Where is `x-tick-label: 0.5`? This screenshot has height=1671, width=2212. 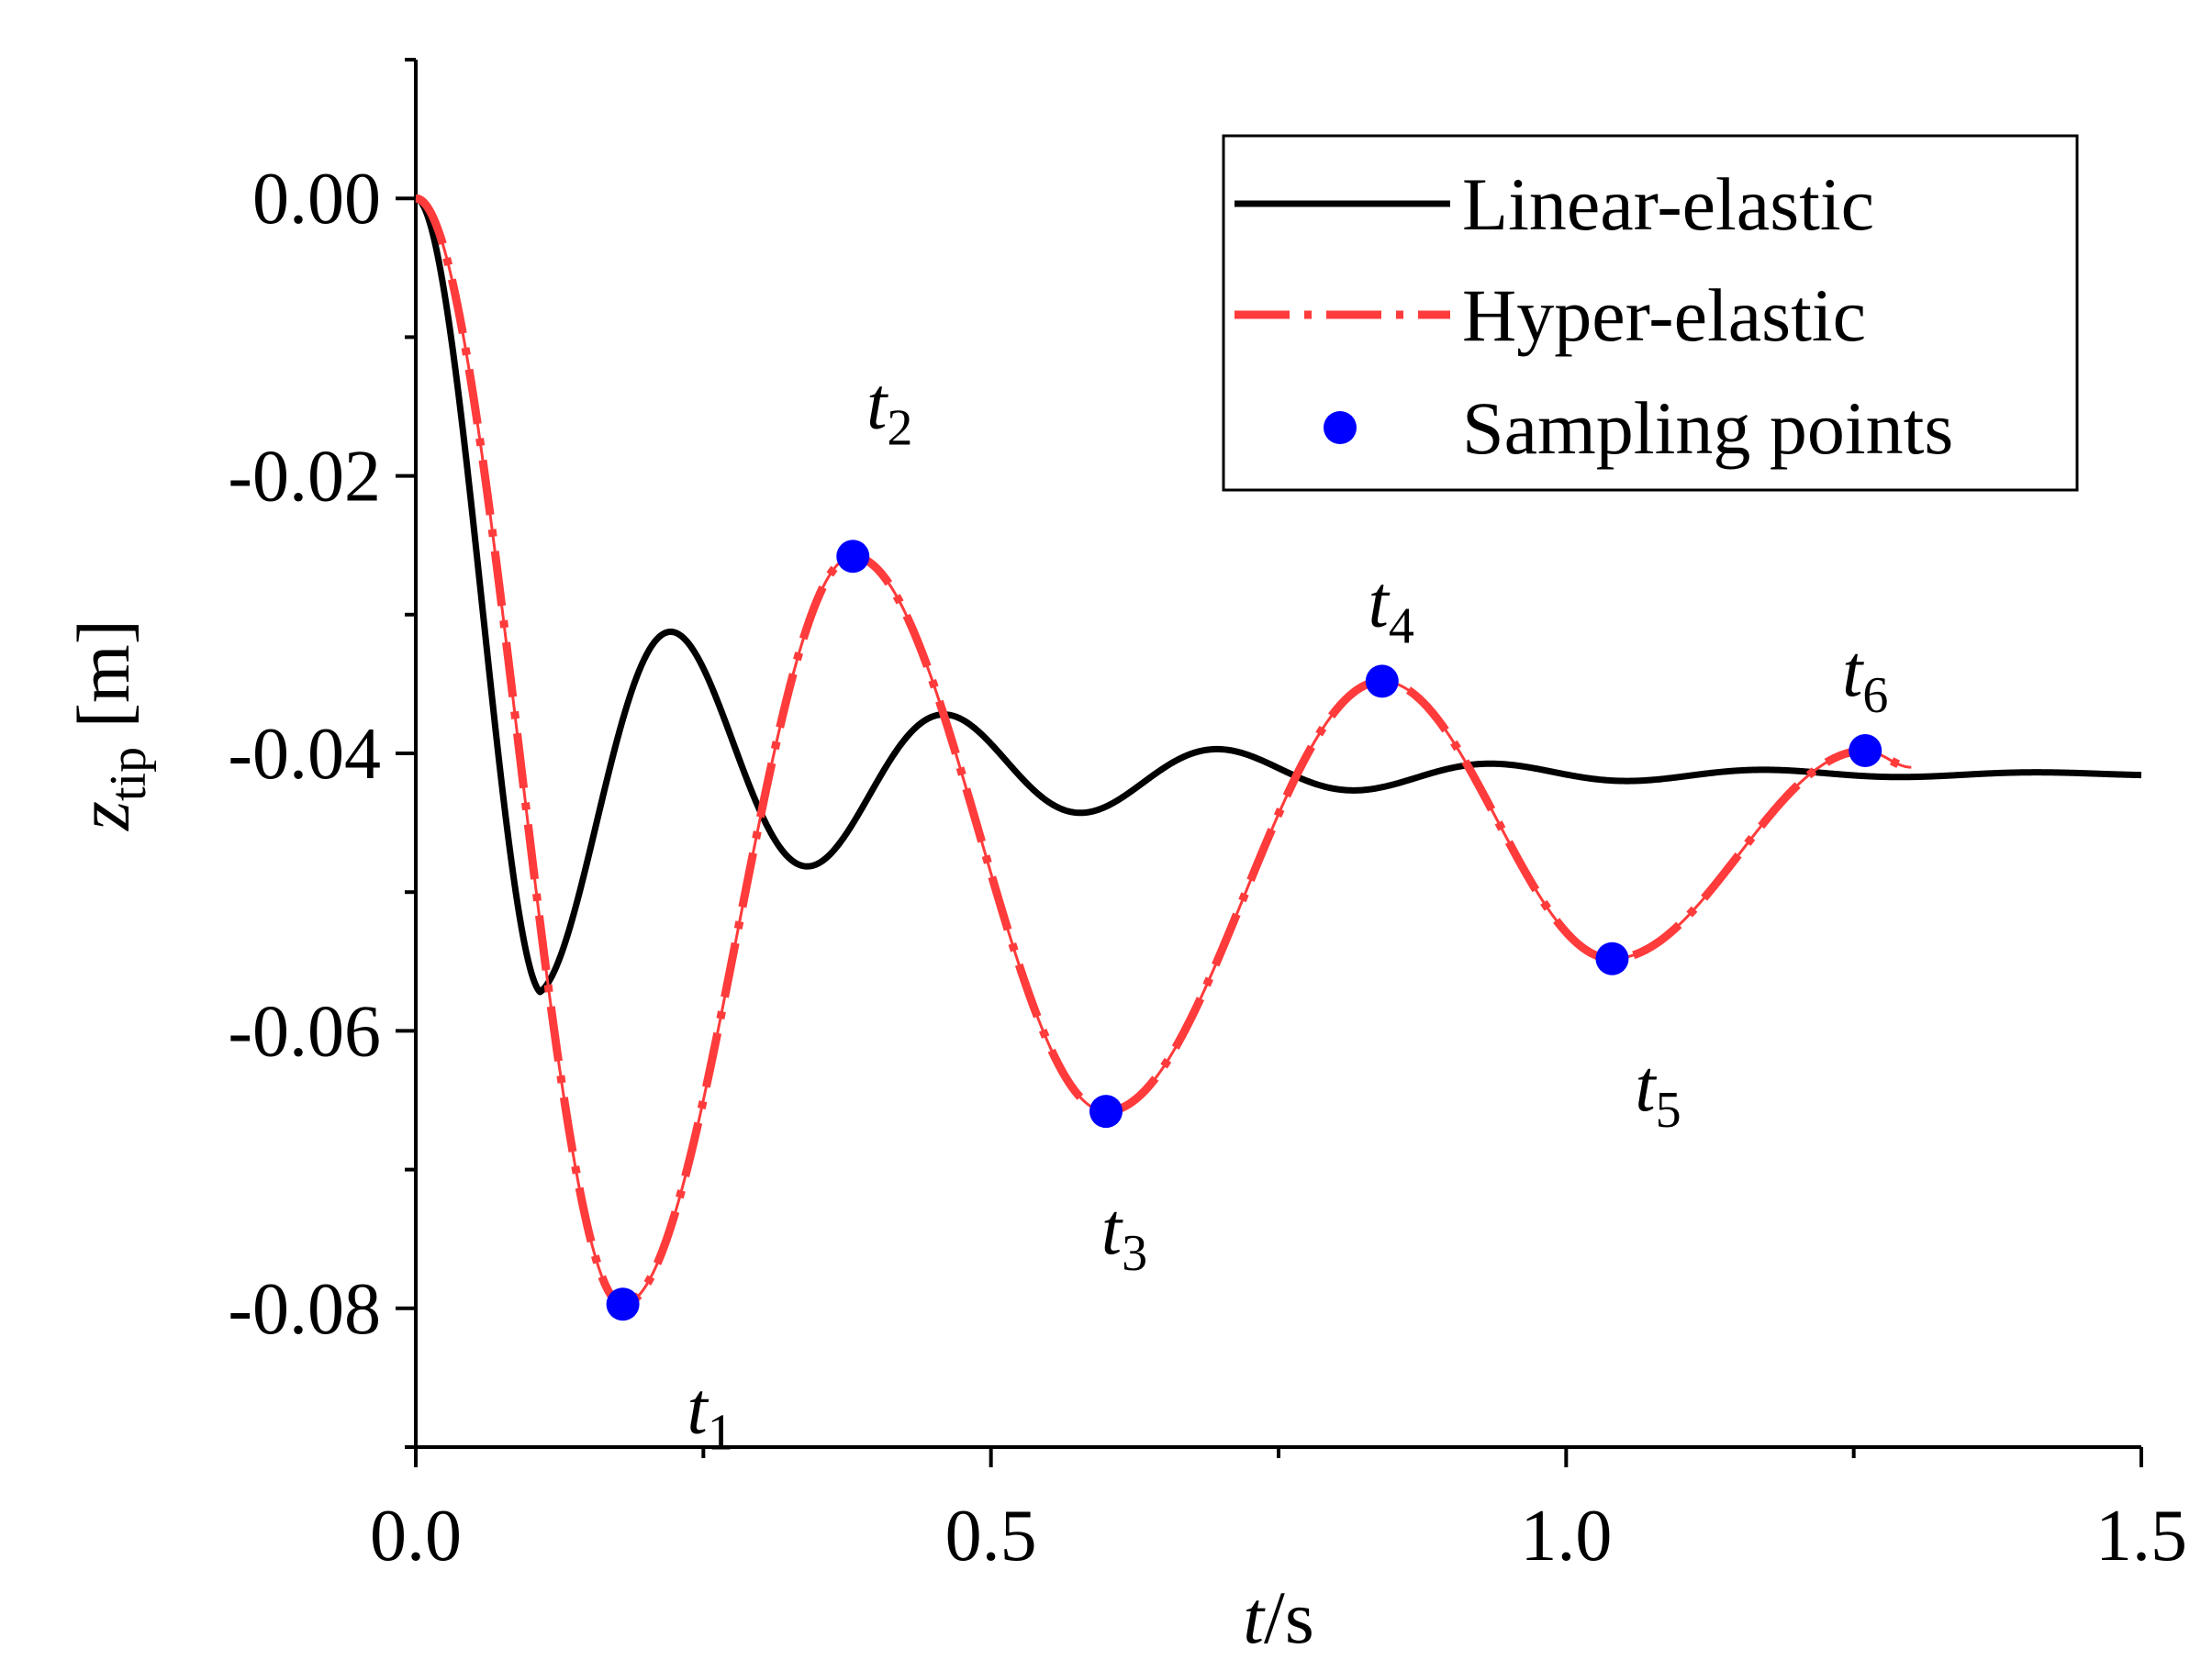
x-tick-label: 0.5 is located at coordinates (991, 1536).